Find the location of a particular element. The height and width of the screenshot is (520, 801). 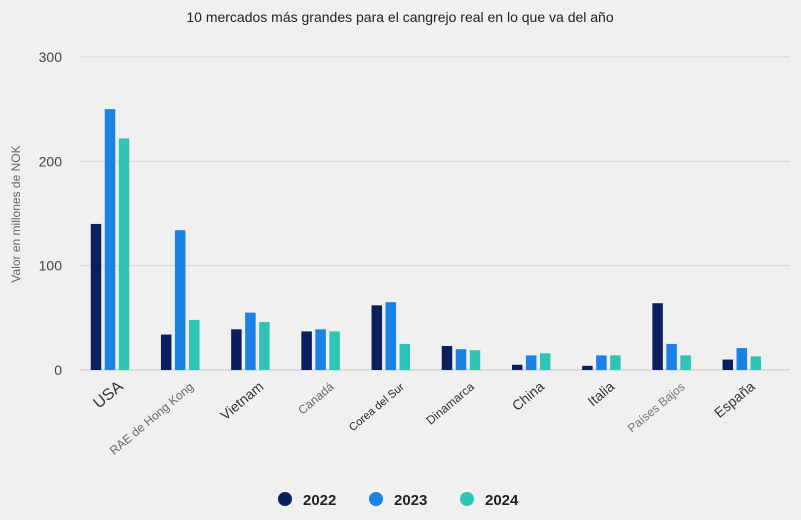

x-tick-label: Dinamarca is located at coordinates (450, 403).